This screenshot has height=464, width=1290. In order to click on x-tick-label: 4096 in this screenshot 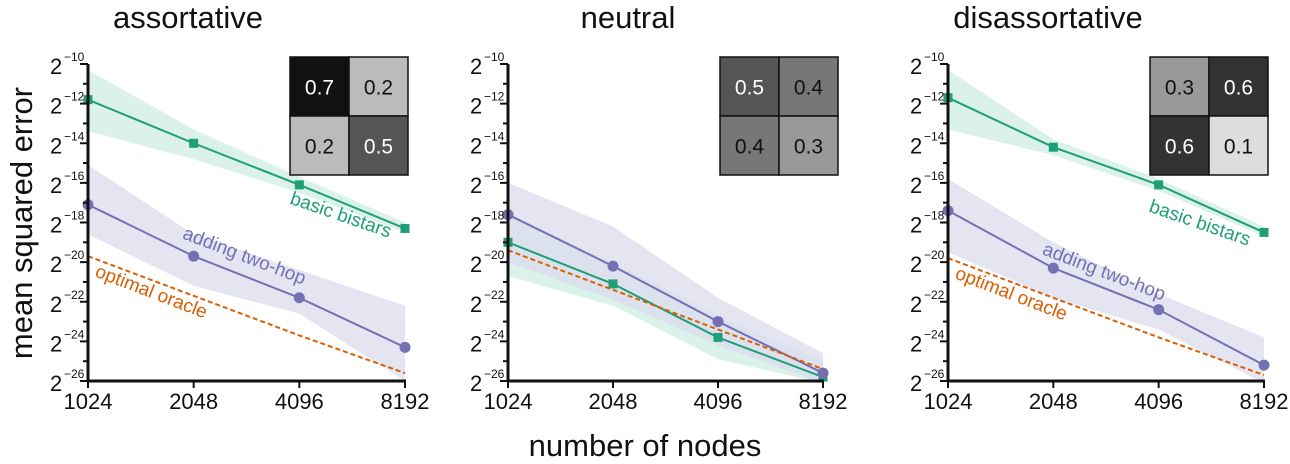, I will do `click(299, 401)`.